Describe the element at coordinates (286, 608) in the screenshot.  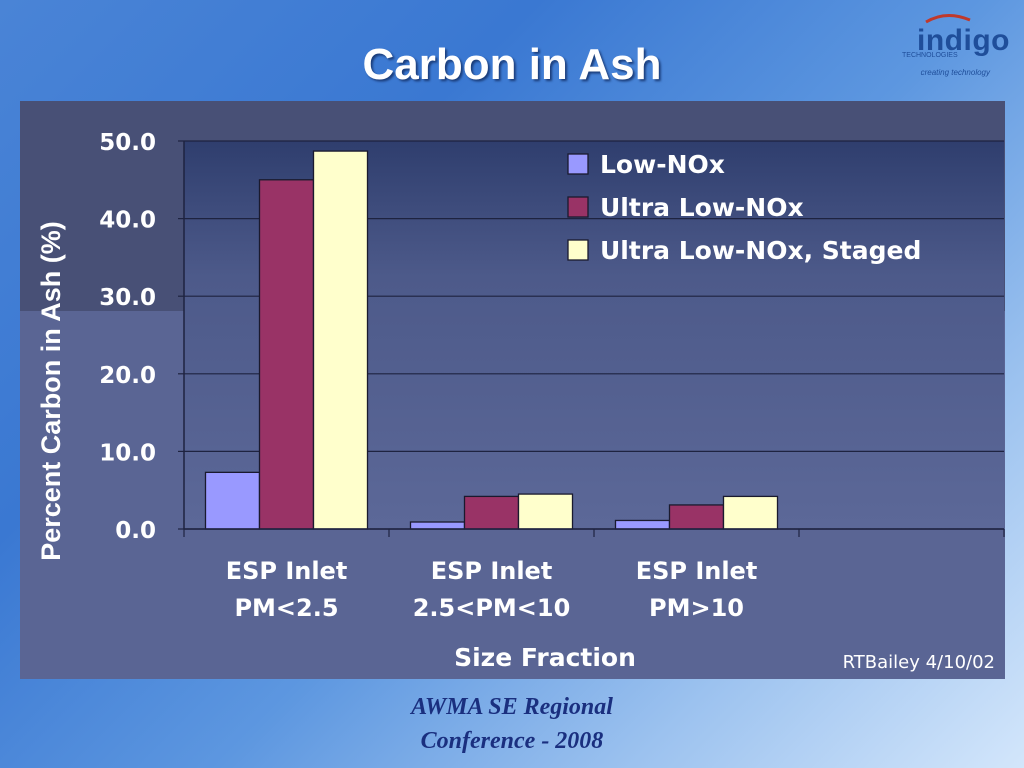
I see `x-tick-label: PM<2.5` at that location.